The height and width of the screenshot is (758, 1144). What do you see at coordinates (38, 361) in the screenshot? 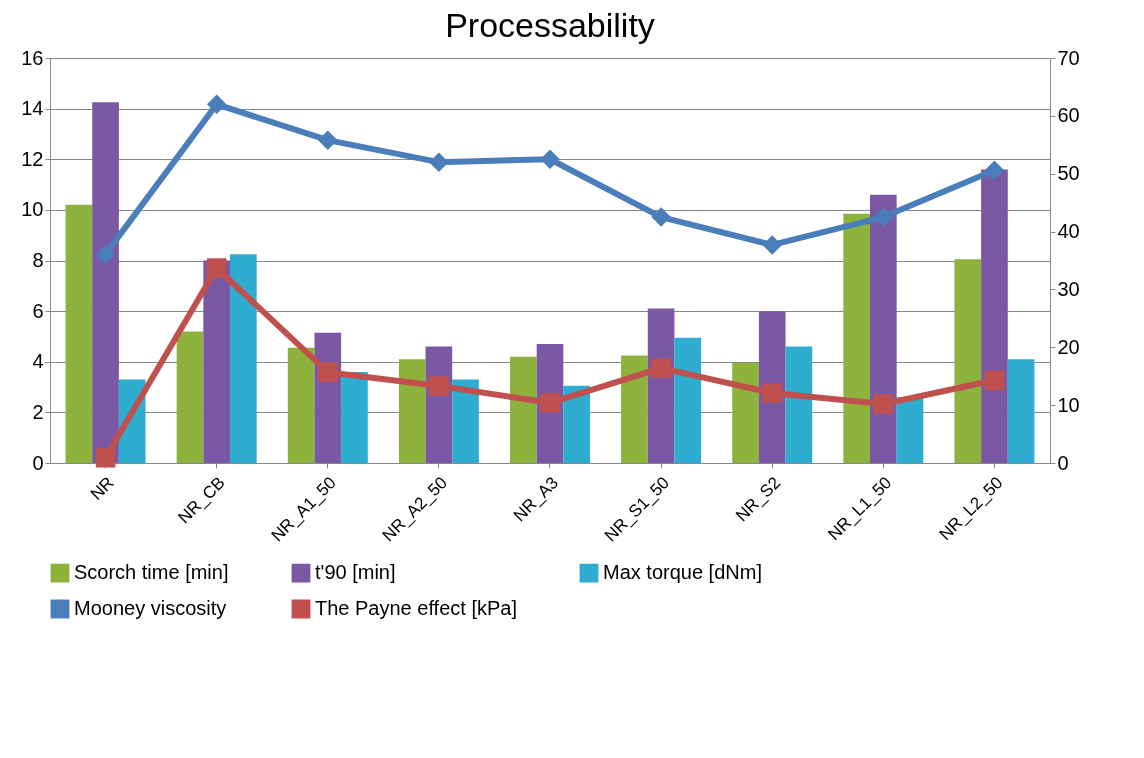
I see `y-tick-label: 4` at bounding box center [38, 361].